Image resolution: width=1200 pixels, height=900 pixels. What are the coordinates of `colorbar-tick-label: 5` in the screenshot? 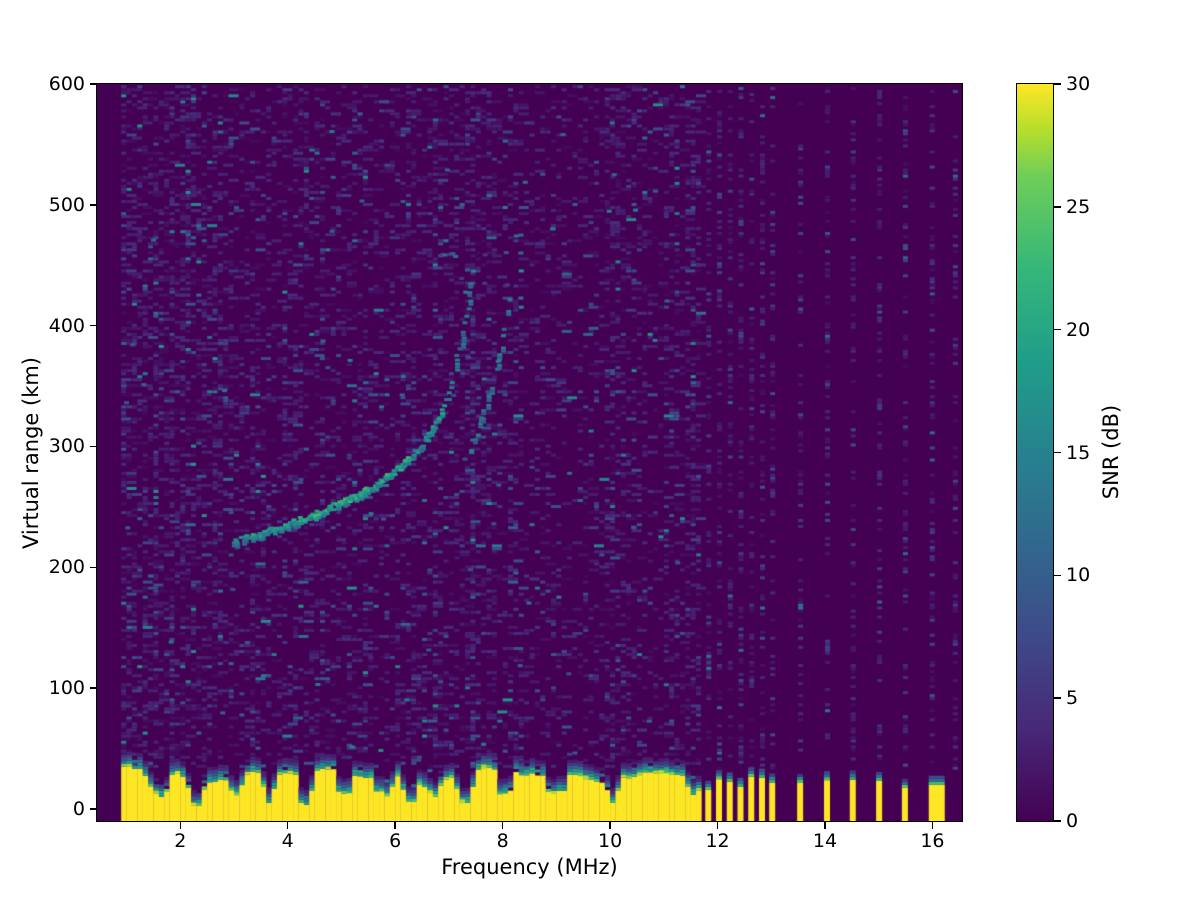 It's located at (1072, 698).